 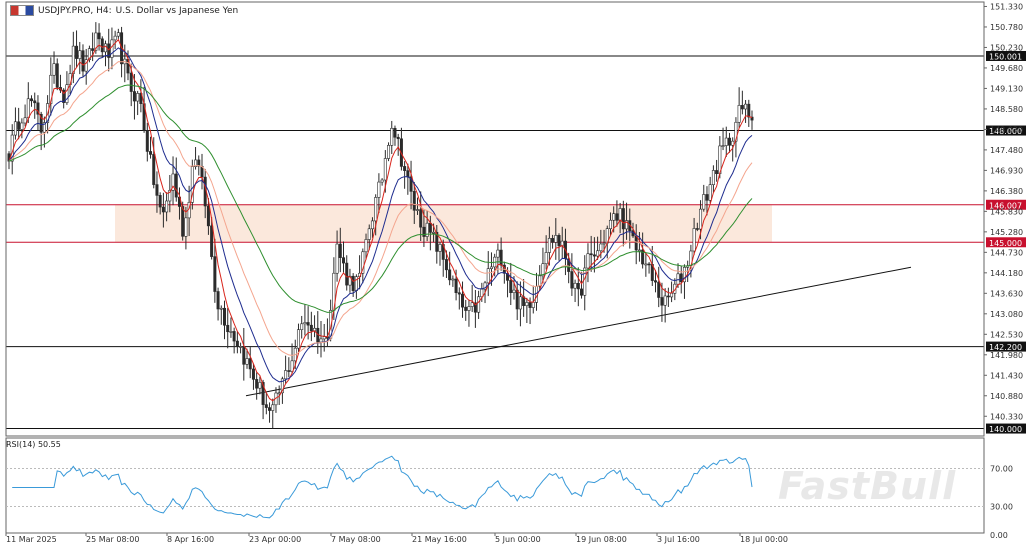 I want to click on y-tick-label-11: 145.280, so click(x=1006, y=232).